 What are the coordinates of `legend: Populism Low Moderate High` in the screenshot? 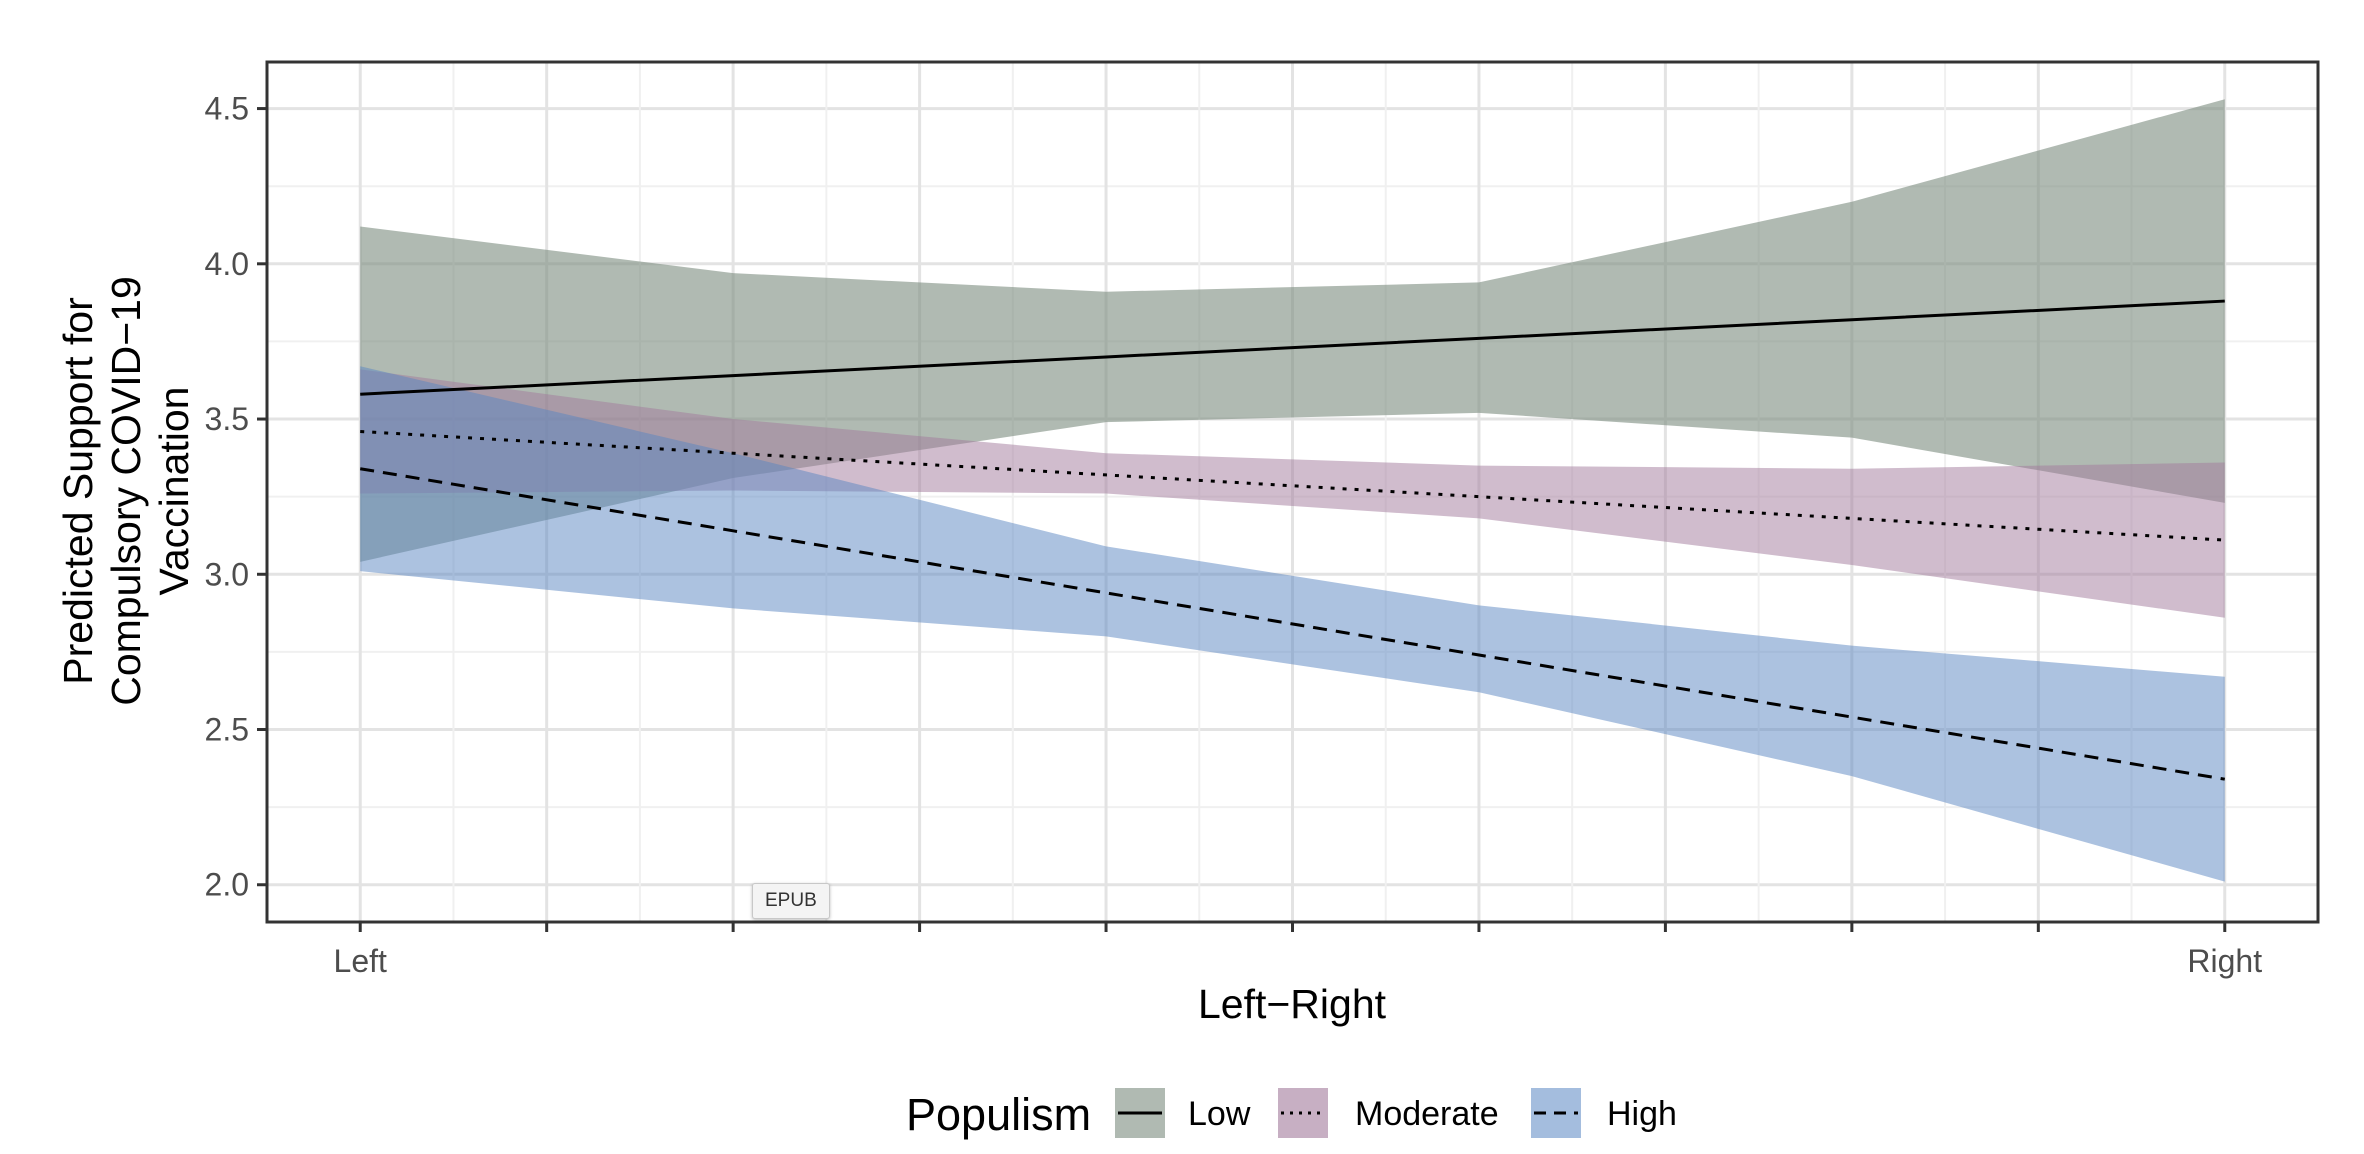 It's located at (1291, 1114).